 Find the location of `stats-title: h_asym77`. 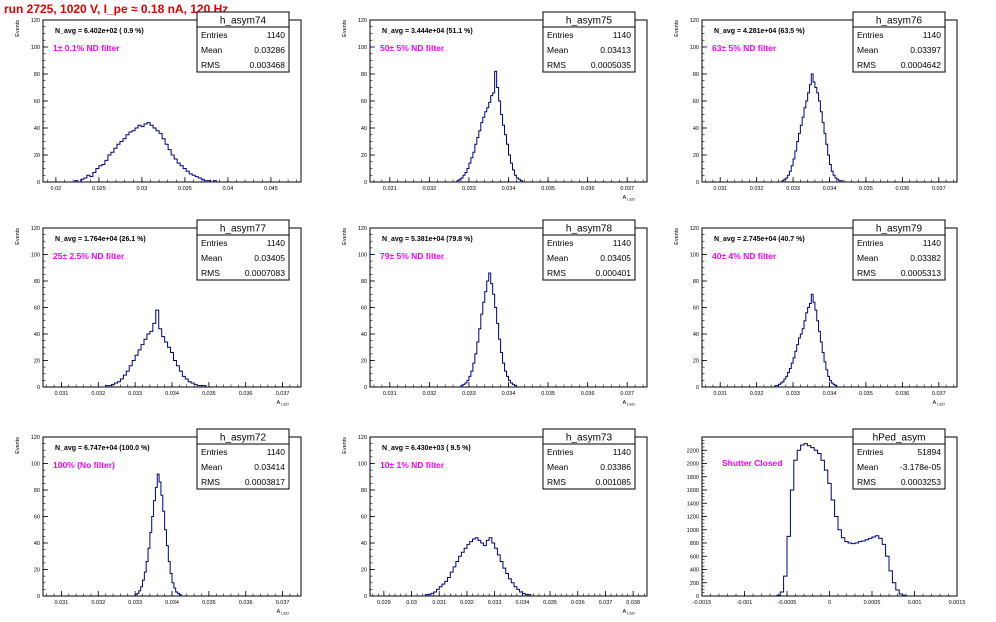

stats-title: h_asym77 is located at coordinates (243, 229).